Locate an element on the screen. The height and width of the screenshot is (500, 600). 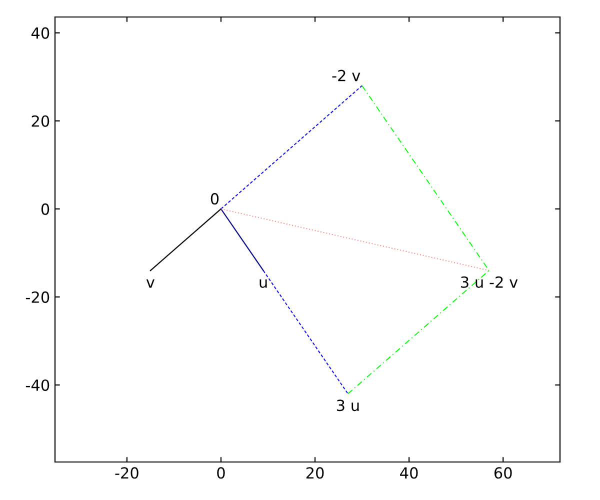
annotation: u is located at coordinates (263, 283).